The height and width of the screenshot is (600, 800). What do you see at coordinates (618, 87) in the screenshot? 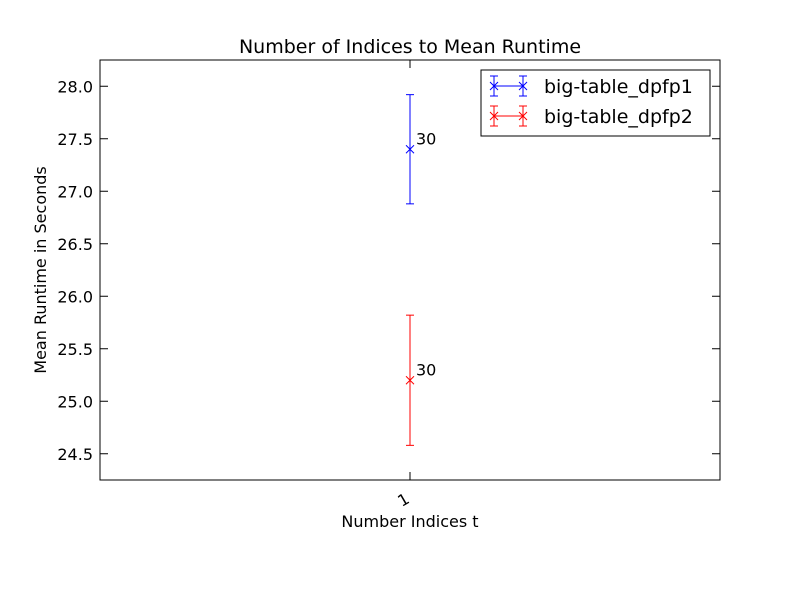
I see `legend-label: big-table_dpfp1` at bounding box center [618, 87].